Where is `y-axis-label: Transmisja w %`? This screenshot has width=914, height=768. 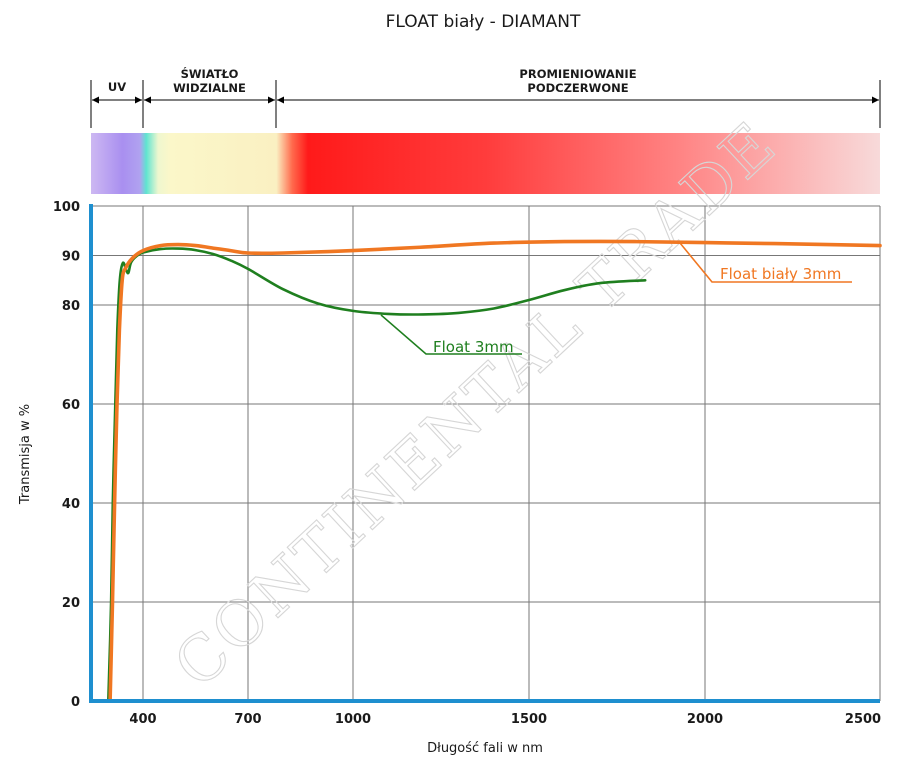
y-axis-label: Transmisja w % is located at coordinates (25, 454).